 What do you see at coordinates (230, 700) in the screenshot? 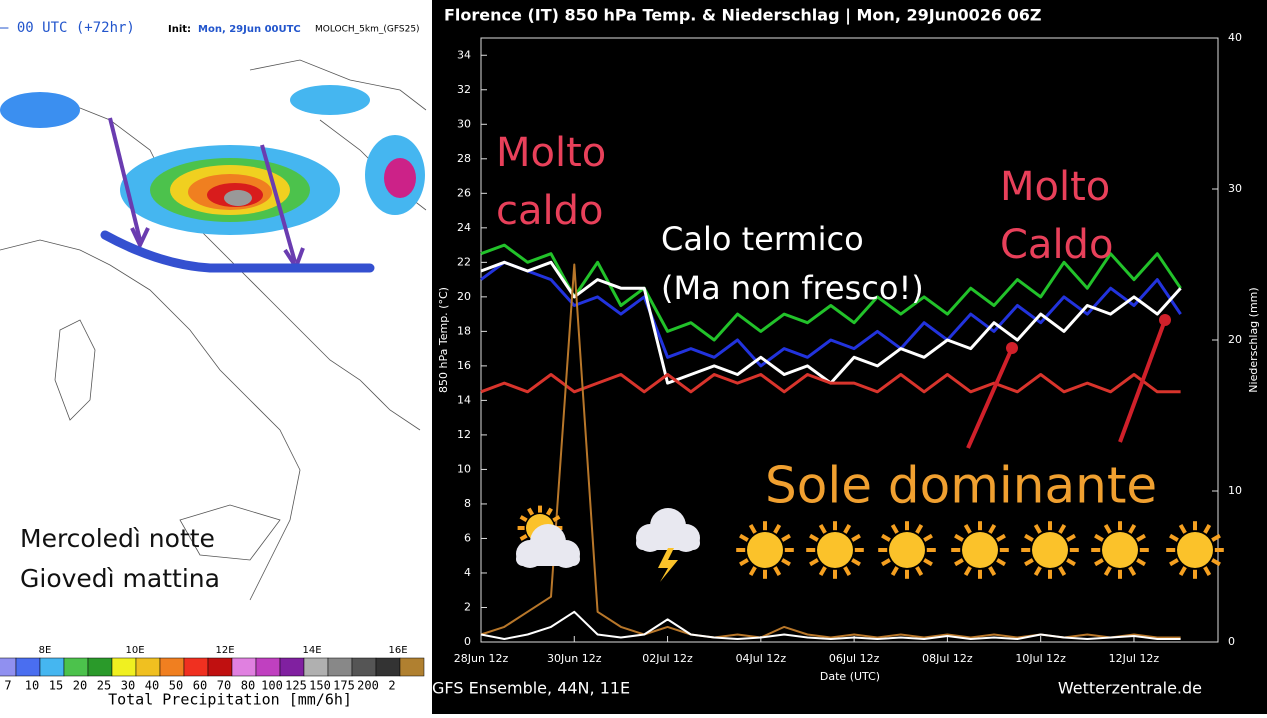
I see `colorbar-title: Total Precipitation [mm/6h]` at bounding box center [230, 700].